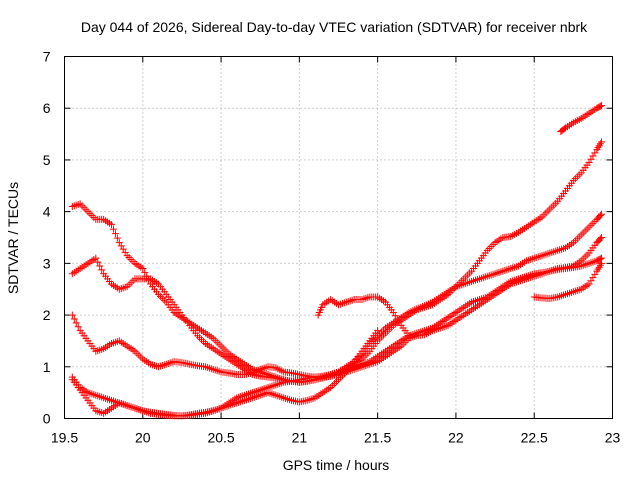 This screenshot has width=640, height=480. Describe the element at coordinates (220, 438) in the screenshot. I see `x-tick-label: 20.5` at that location.